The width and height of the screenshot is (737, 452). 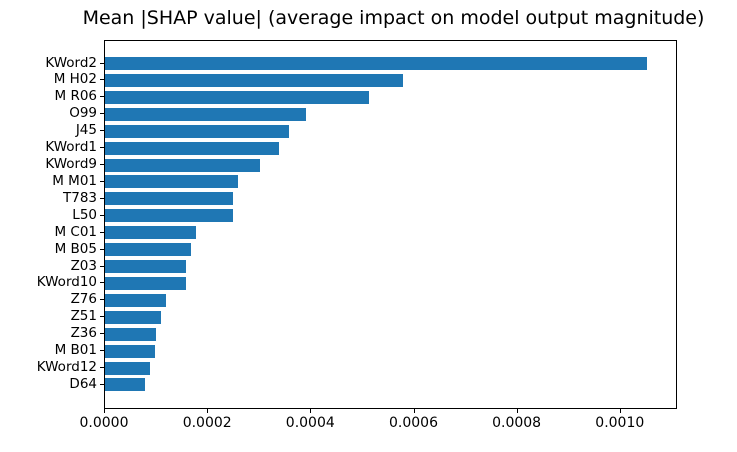 I want to click on bar-z03, so click(x=145, y=267).